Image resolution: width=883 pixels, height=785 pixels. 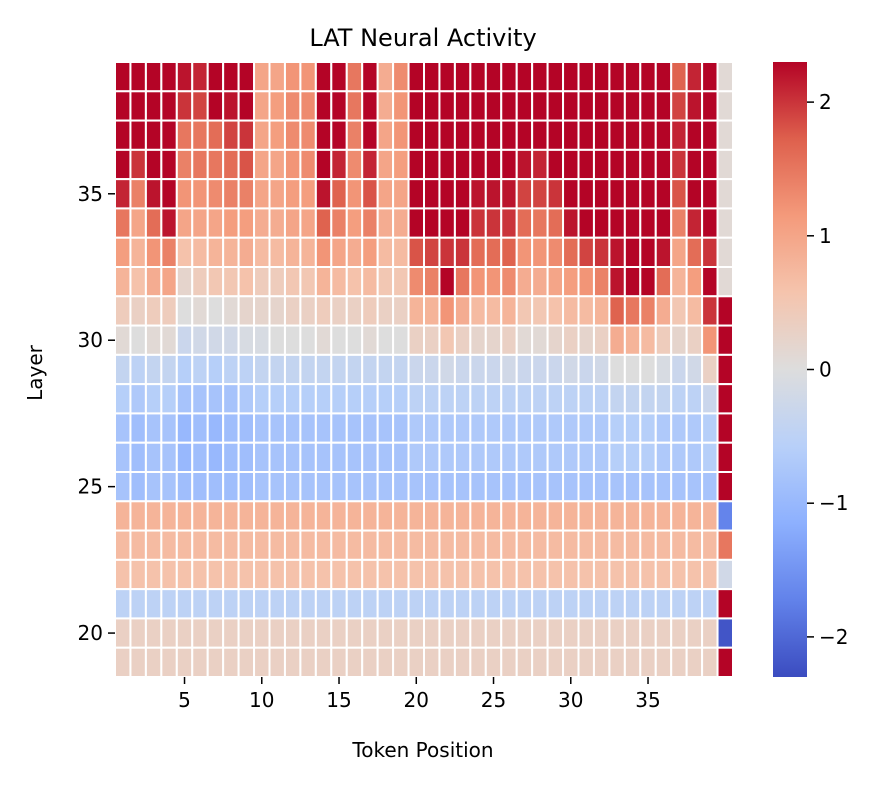 I want to click on x-tick-label: 15, so click(x=338, y=700).